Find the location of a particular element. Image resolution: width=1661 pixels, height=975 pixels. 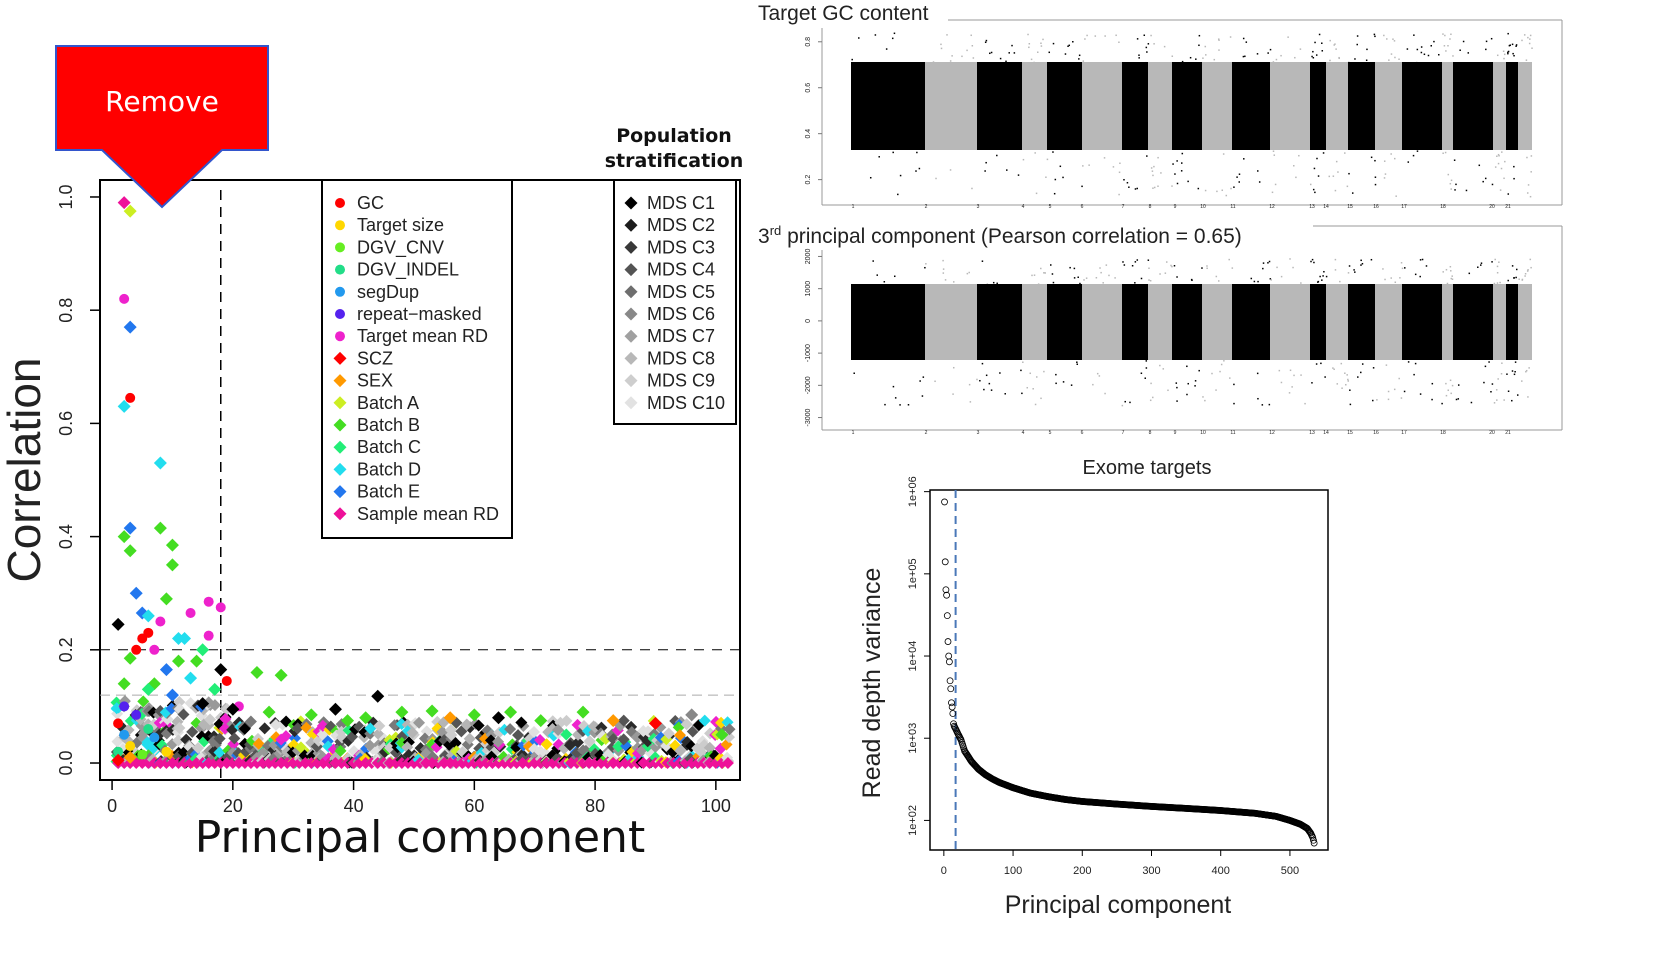

correlation-ytick-label: 0.6 is located at coordinates (66, 423).